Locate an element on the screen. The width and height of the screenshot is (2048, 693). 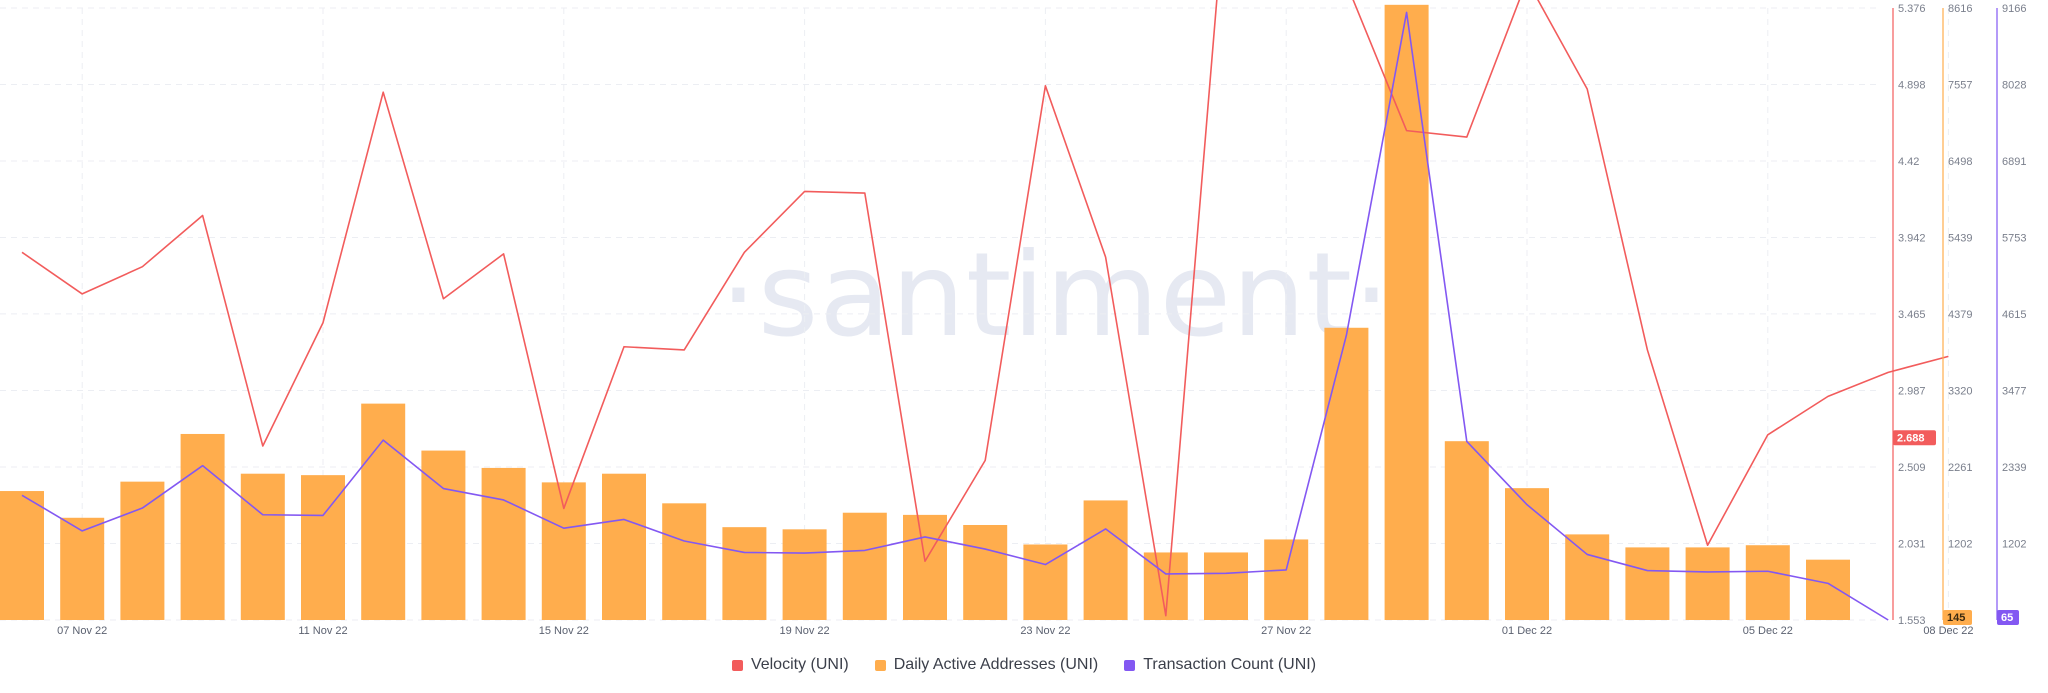
legend-item-daily-active-addresses: Daily Active Addresses (UNI) is located at coordinates (986, 665).